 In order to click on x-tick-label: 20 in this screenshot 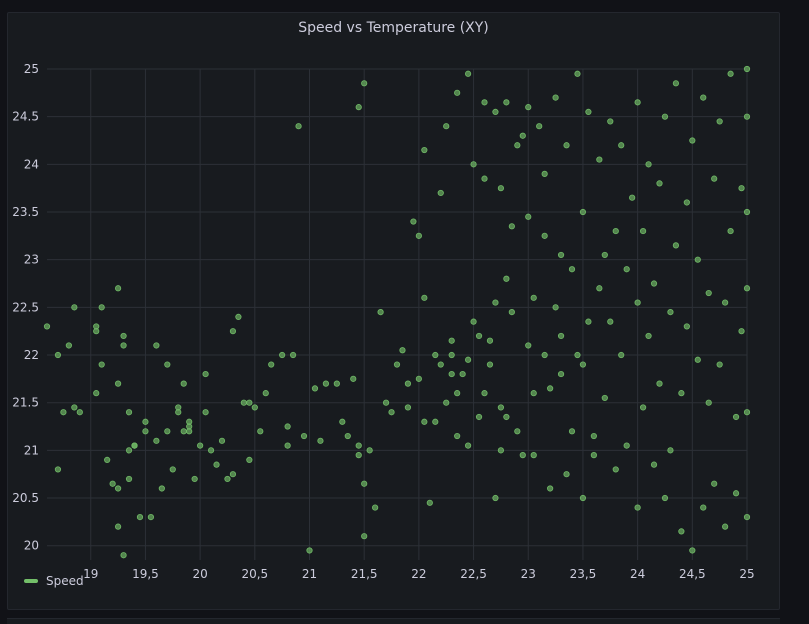, I will do `click(199, 574)`.